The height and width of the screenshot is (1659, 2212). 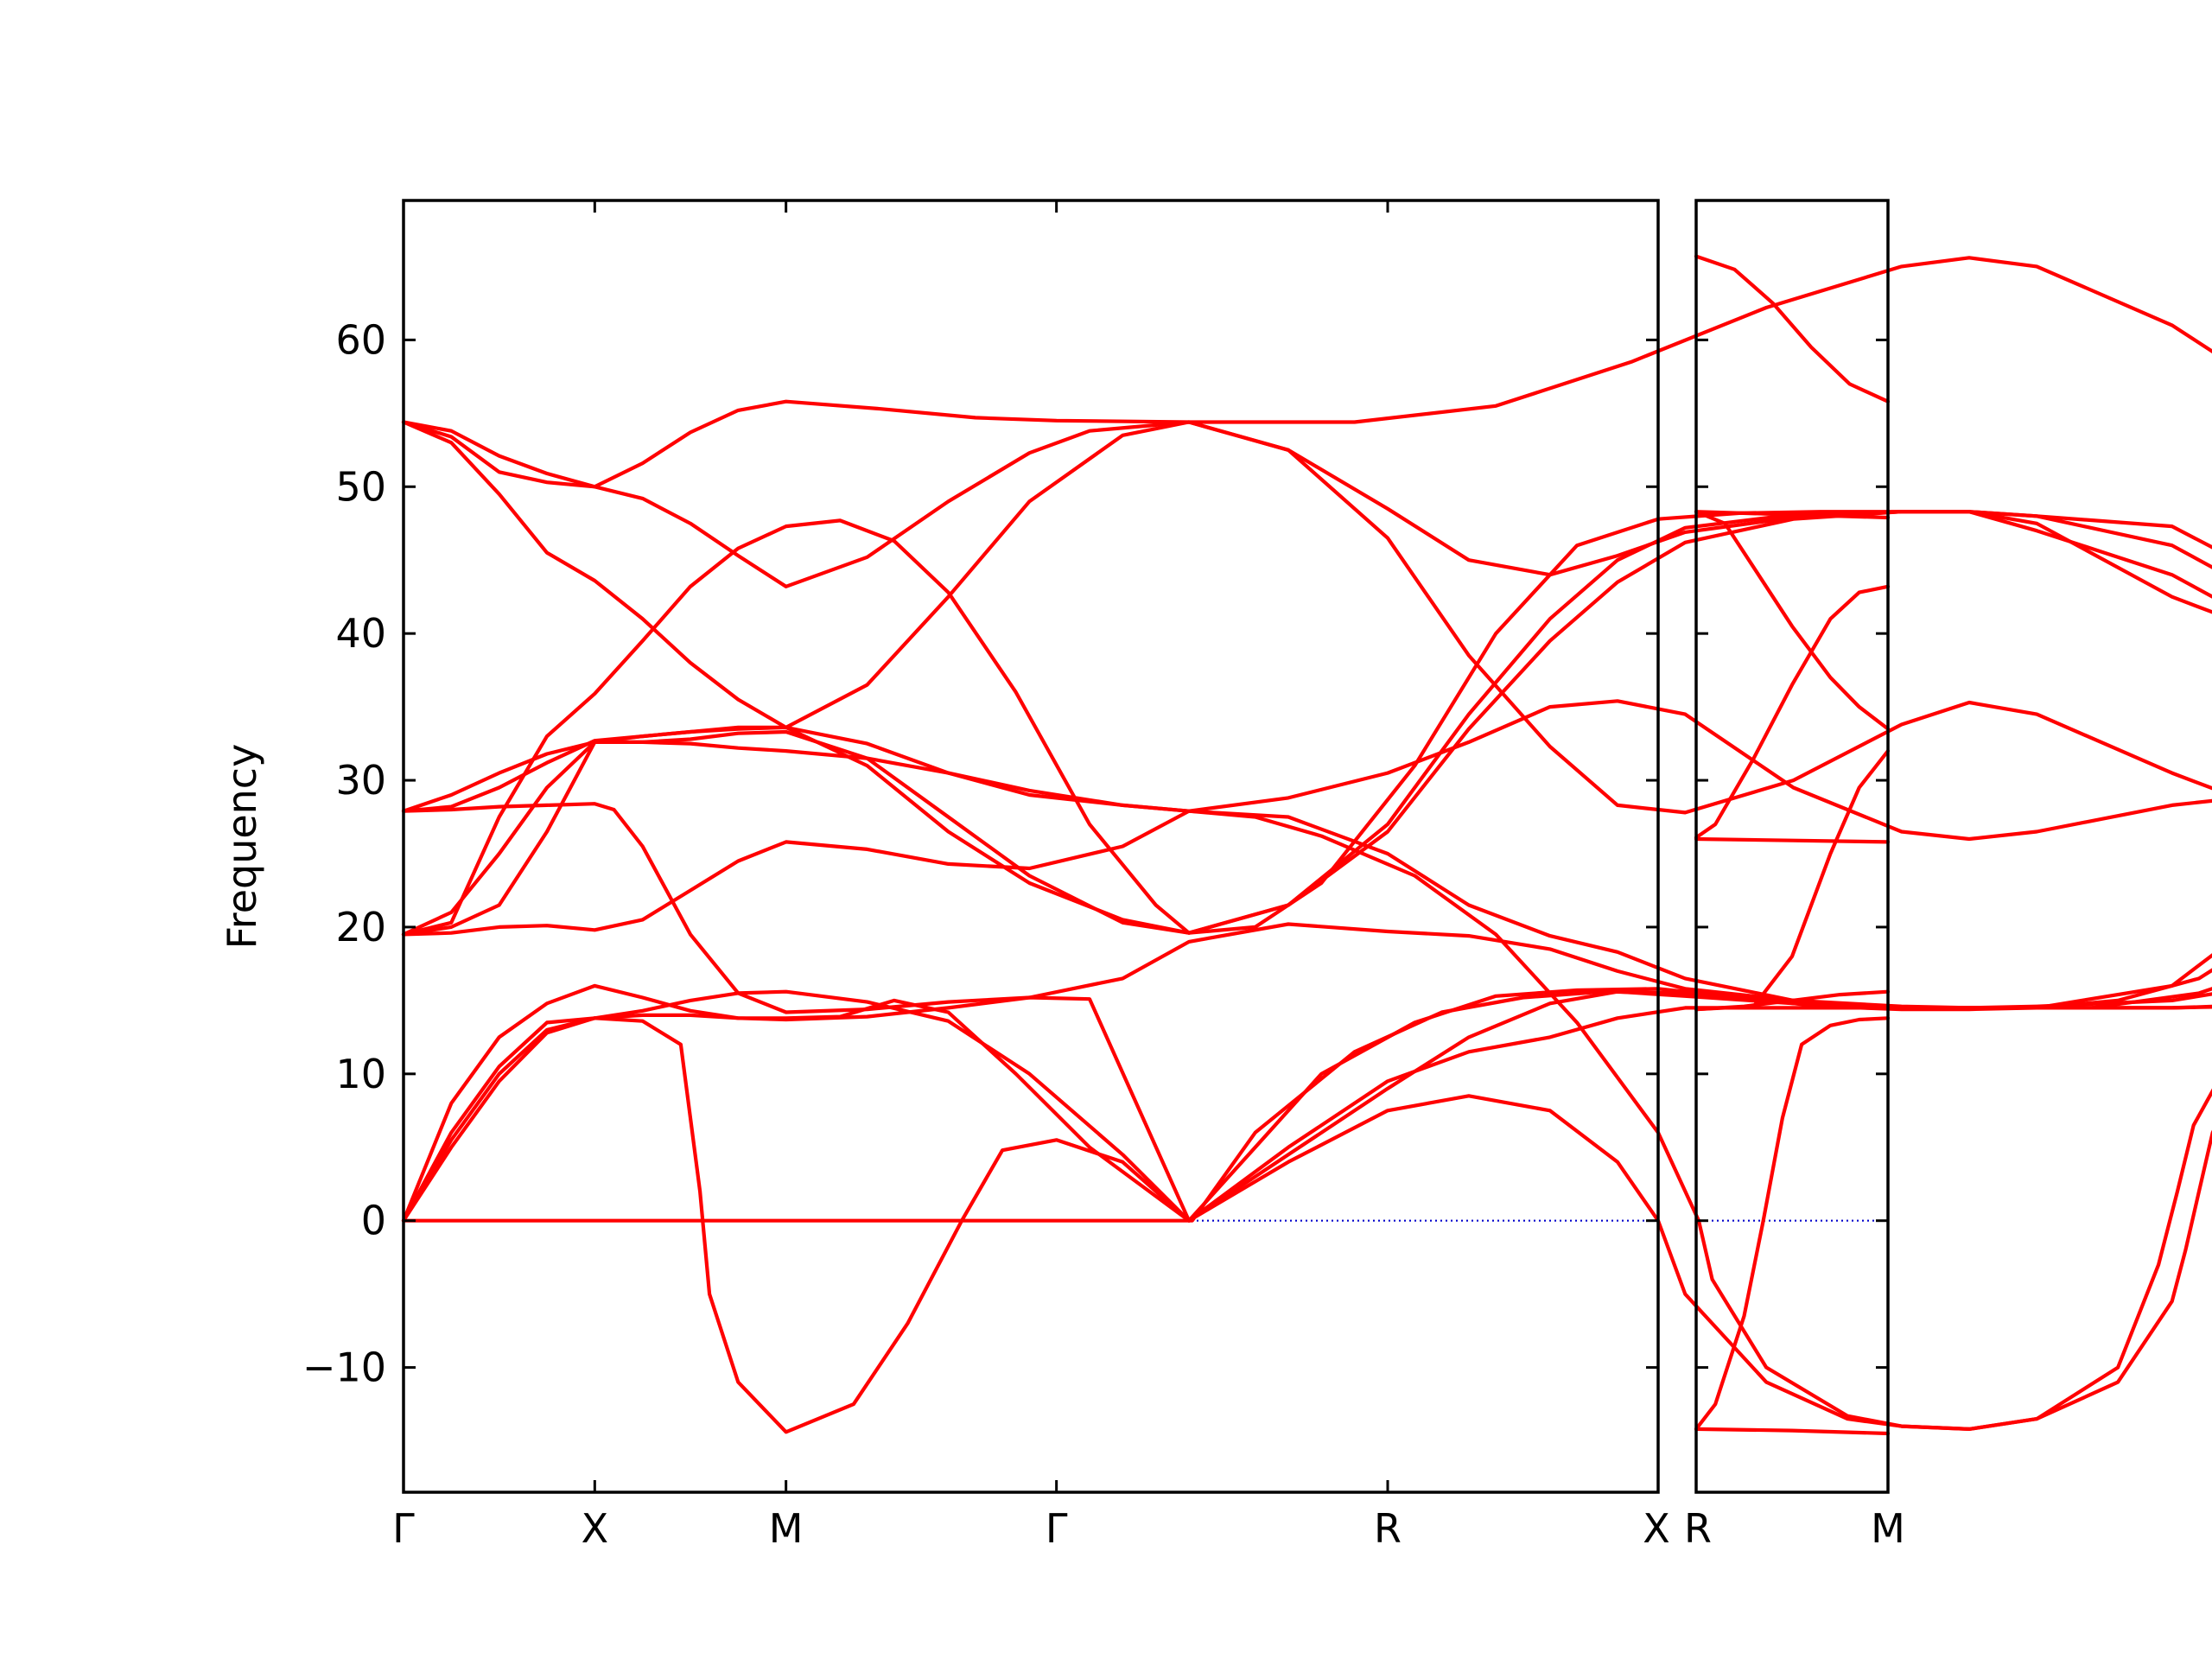 What do you see at coordinates (360, 339) in the screenshot?
I see `y-tick-label: 60` at bounding box center [360, 339].